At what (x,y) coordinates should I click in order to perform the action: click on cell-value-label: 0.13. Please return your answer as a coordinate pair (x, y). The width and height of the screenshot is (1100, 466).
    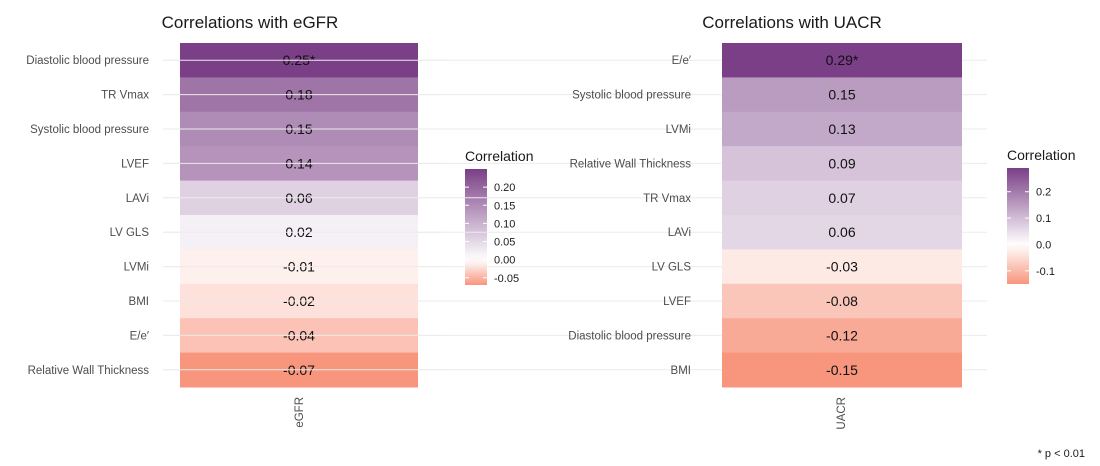
    Looking at the image, I should click on (841, 129).